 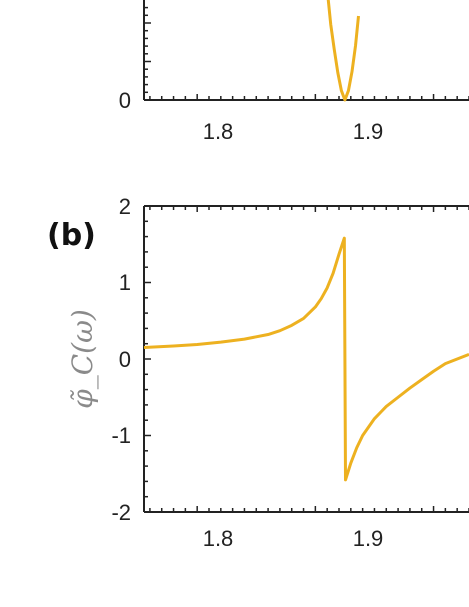 I want to click on series-line, so click(x=343, y=51).